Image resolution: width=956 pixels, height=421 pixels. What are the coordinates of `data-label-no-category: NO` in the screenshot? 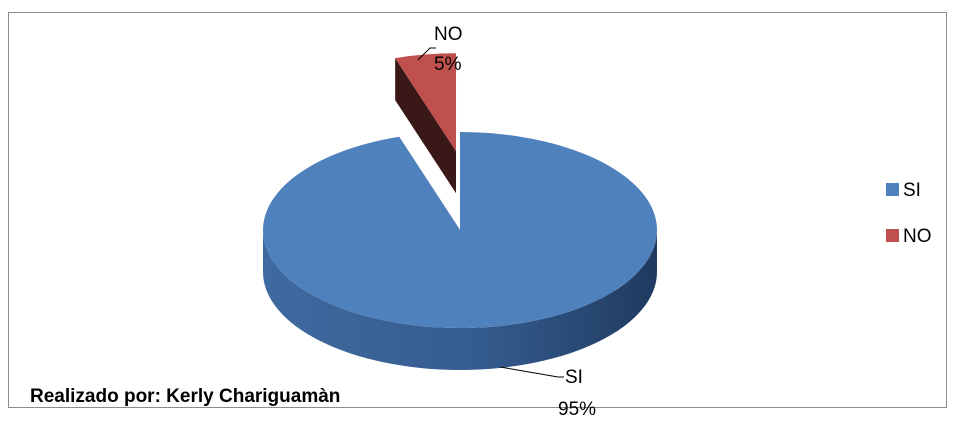 It's located at (448, 34).